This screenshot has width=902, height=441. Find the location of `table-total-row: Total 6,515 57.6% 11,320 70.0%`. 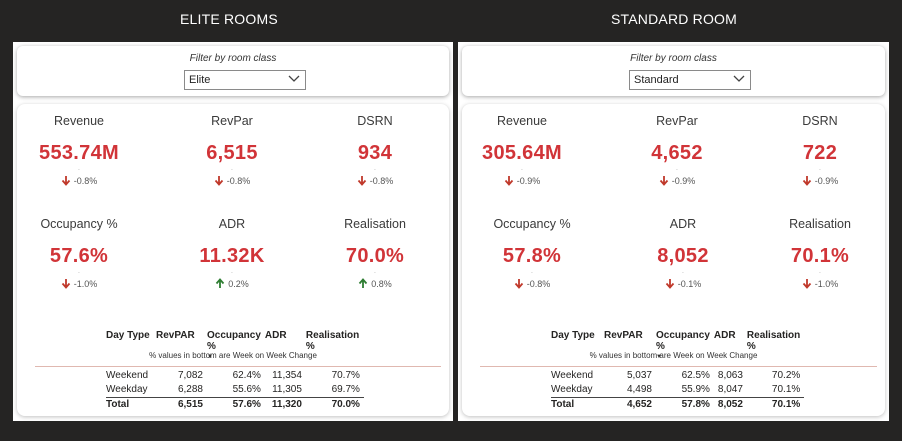

table-total-row: Total 6,515 57.6% 11,320 70.0% is located at coordinates (235, 404).